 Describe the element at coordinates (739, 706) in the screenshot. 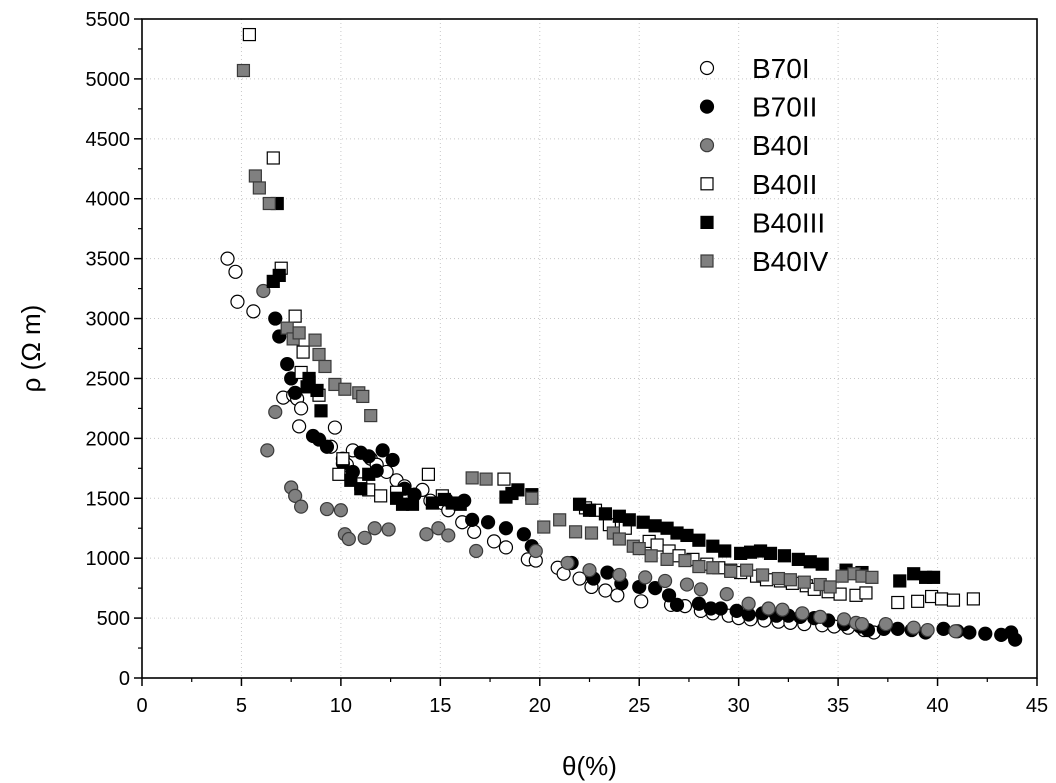

I see `x-tick-label: 30` at that location.